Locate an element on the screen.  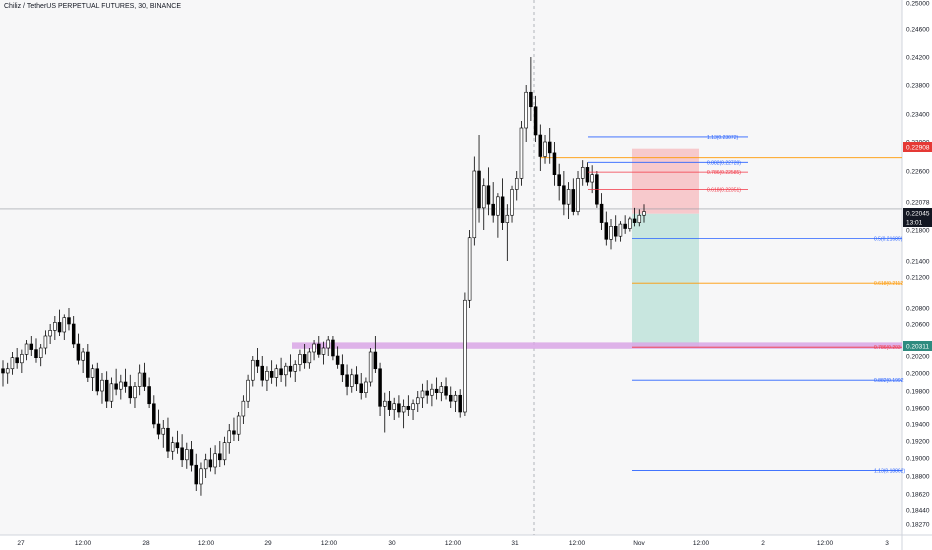
price-tick-label: 0.18270 is located at coordinates (918, 525).